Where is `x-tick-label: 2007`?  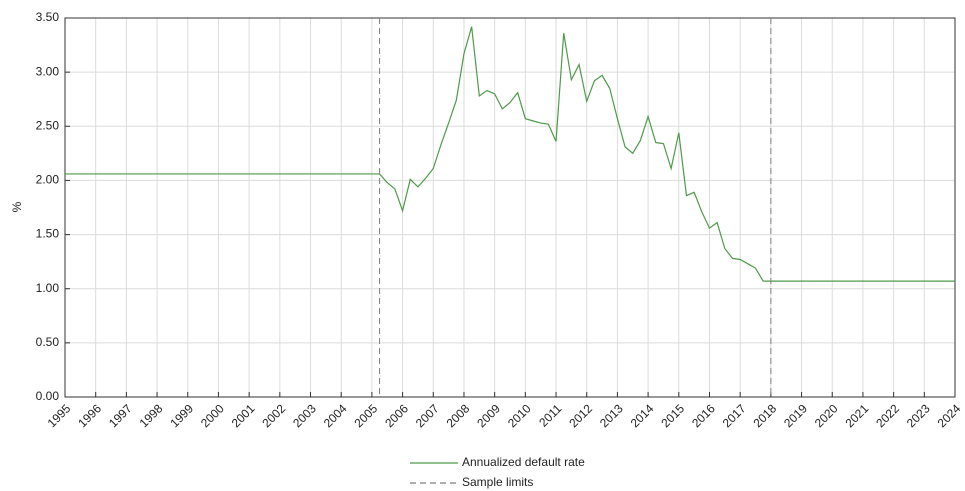 x-tick-label: 2007 is located at coordinates (427, 415).